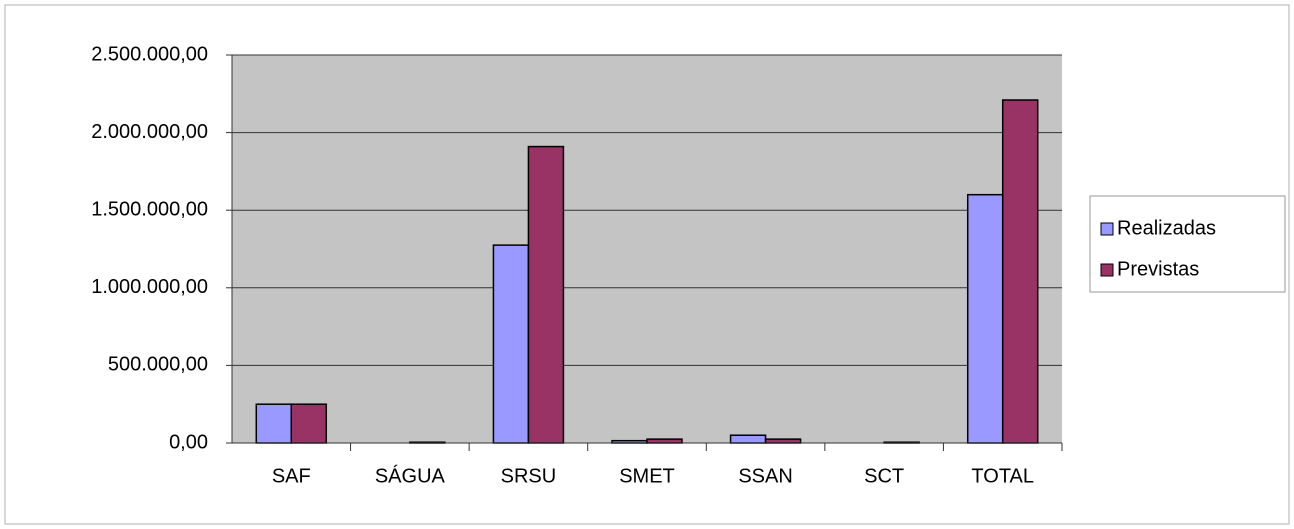 This screenshot has height=529, width=1294. What do you see at coordinates (149, 132) in the screenshot?
I see `y-tick-label: 2.000.000,00` at bounding box center [149, 132].